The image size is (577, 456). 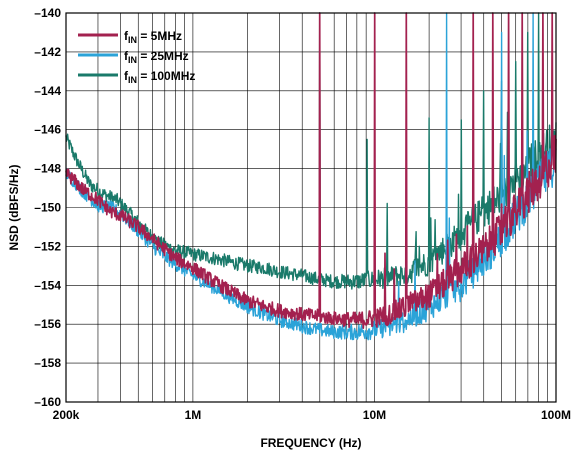 What do you see at coordinates (47, 285) in the screenshot?
I see `y-tick-label: –154` at bounding box center [47, 285].